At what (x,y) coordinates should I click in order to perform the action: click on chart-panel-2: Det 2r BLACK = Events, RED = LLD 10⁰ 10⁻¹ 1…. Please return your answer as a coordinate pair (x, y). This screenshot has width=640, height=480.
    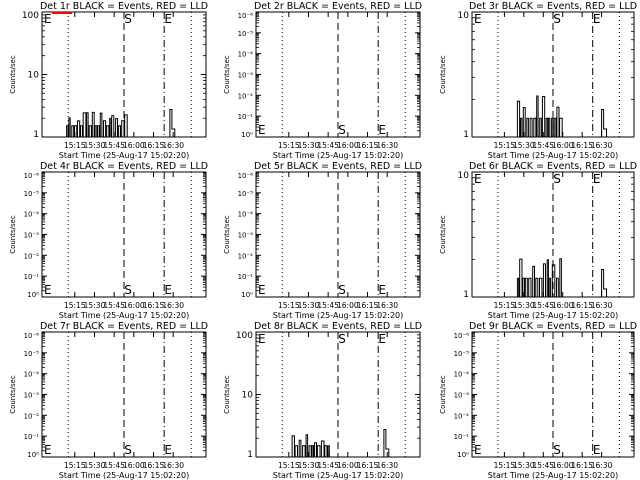
    Looking at the image, I should click on (322, 80).